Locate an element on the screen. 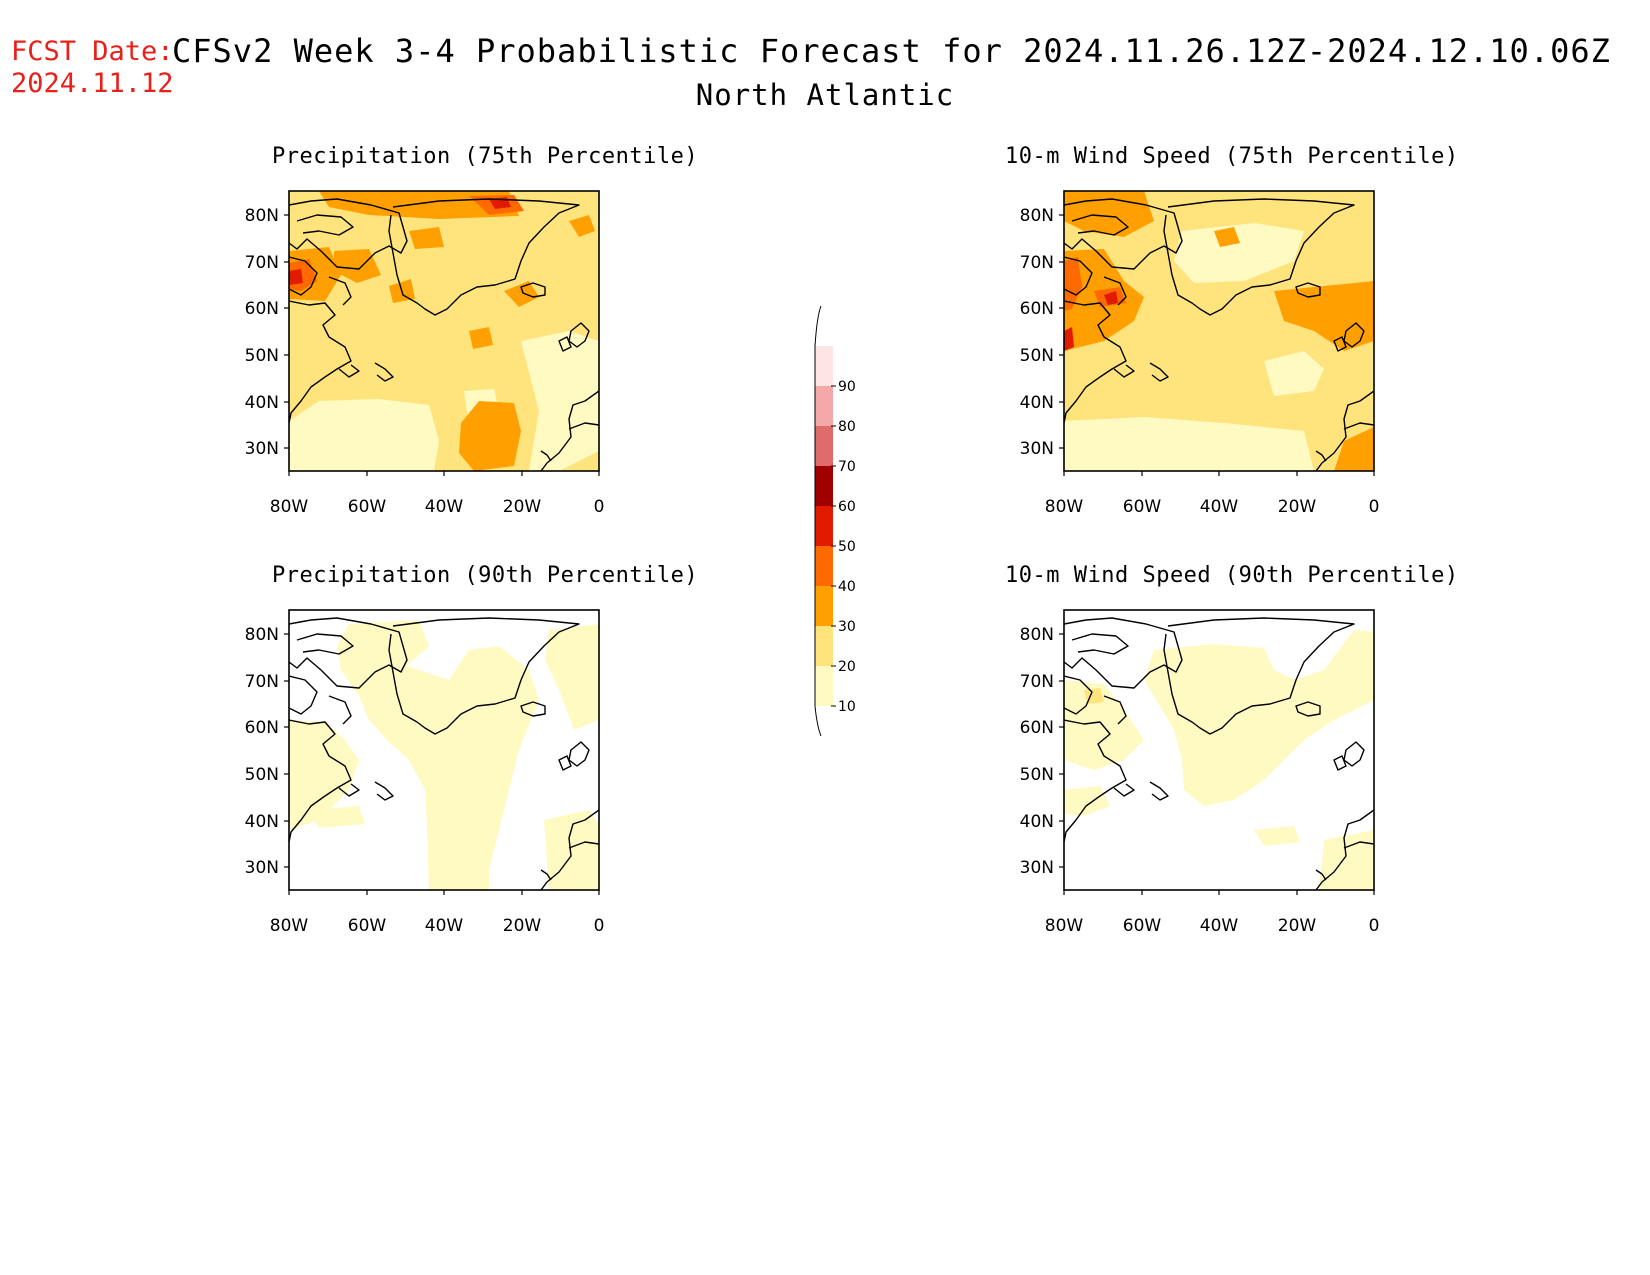  forecast-date-block: FCST Date: 2024.11.12 is located at coordinates (92, 68).